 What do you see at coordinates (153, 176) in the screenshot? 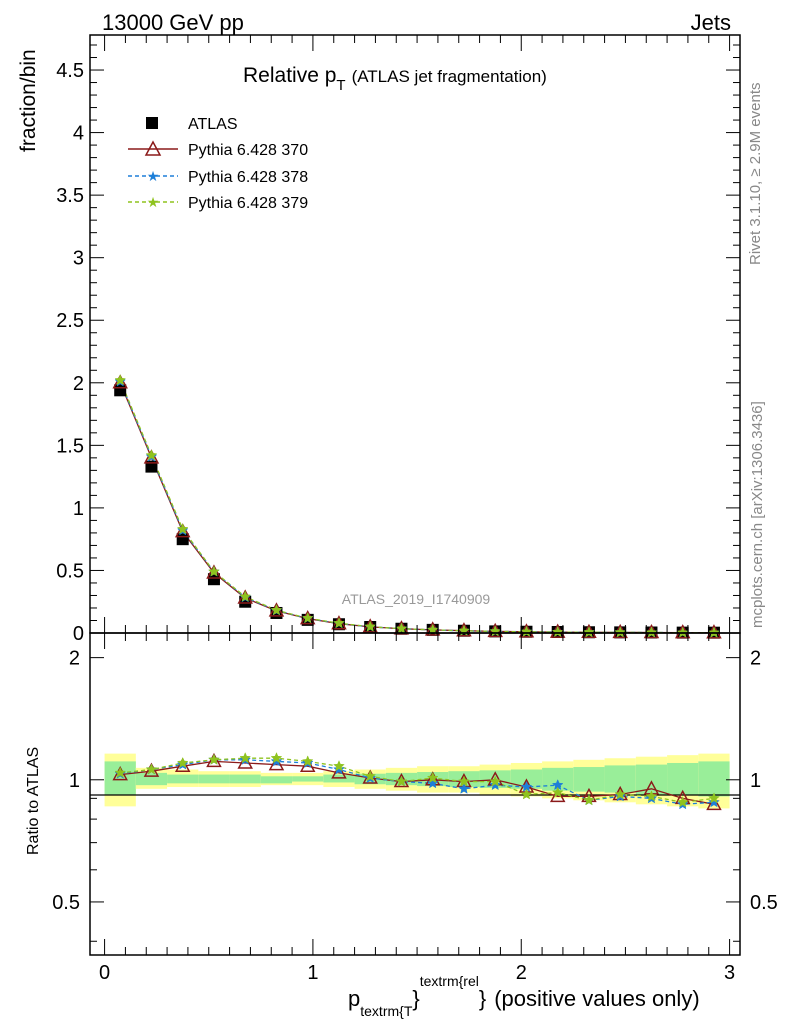
I see `legend-marker-378: ★` at bounding box center [153, 176].